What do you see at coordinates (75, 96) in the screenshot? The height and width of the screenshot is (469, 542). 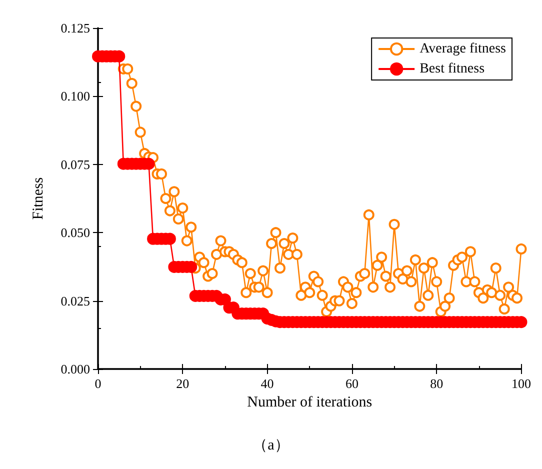 I see `y-tick-label: 0.100` at bounding box center [75, 96].